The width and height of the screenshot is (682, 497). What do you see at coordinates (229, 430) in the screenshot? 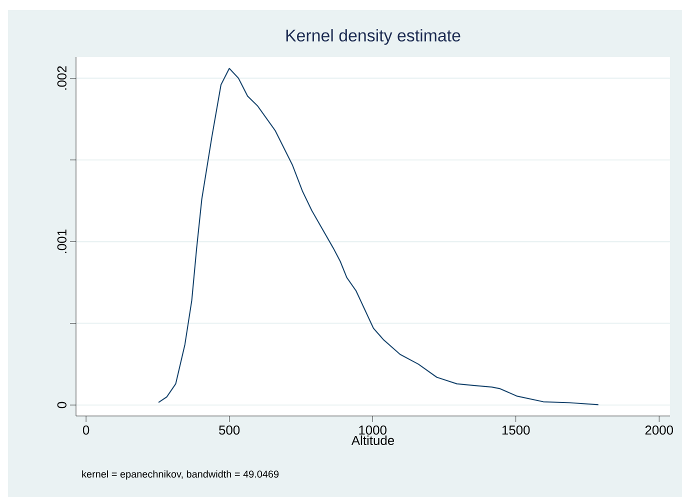
I see `x-tick-label: 500` at bounding box center [229, 430].